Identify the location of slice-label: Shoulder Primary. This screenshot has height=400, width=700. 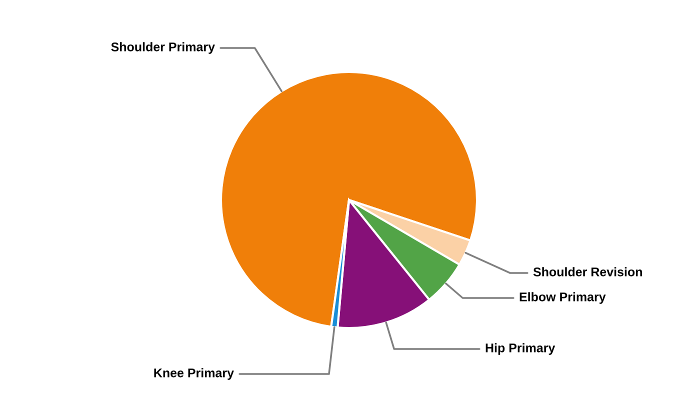
(163, 48).